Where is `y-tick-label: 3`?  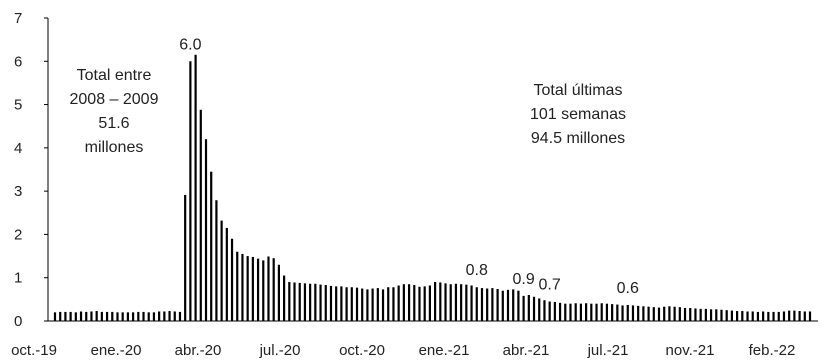 y-tick-label: 3 is located at coordinates (18, 191).